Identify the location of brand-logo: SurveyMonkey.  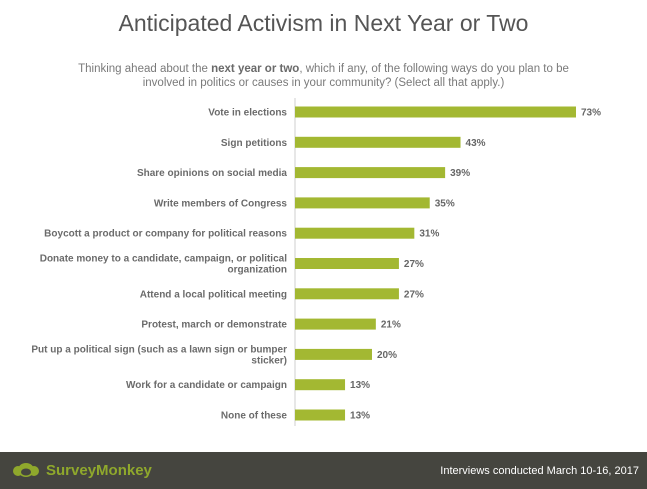
(81, 470).